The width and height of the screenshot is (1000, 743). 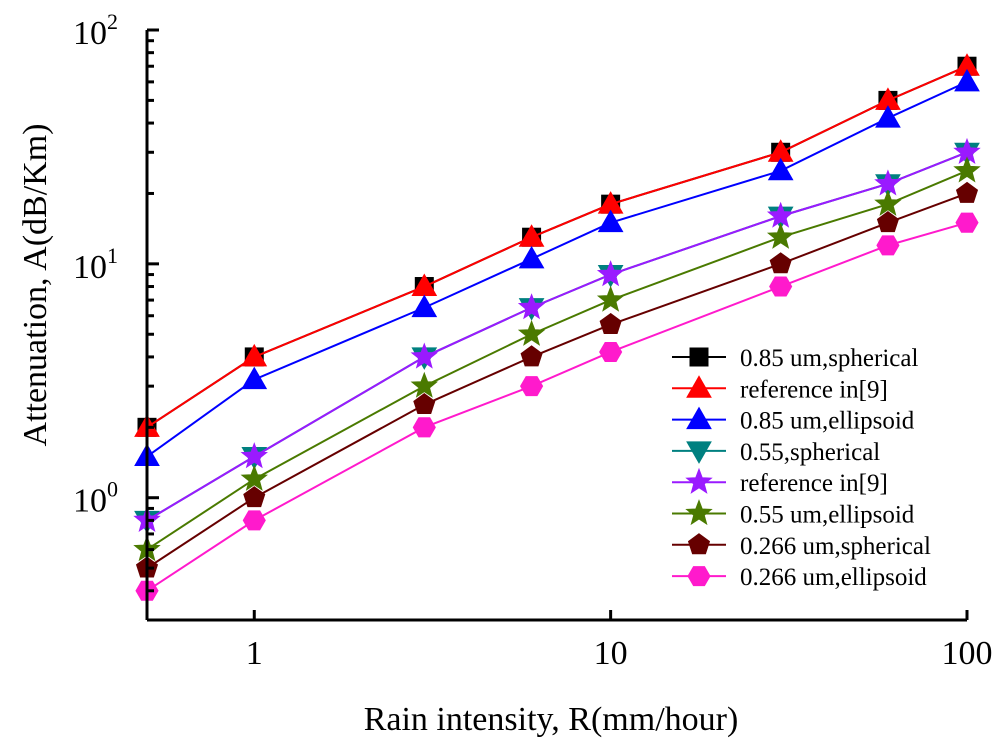 I want to click on legend-item: 0.55 um,ellipsoid, so click(x=793, y=514).